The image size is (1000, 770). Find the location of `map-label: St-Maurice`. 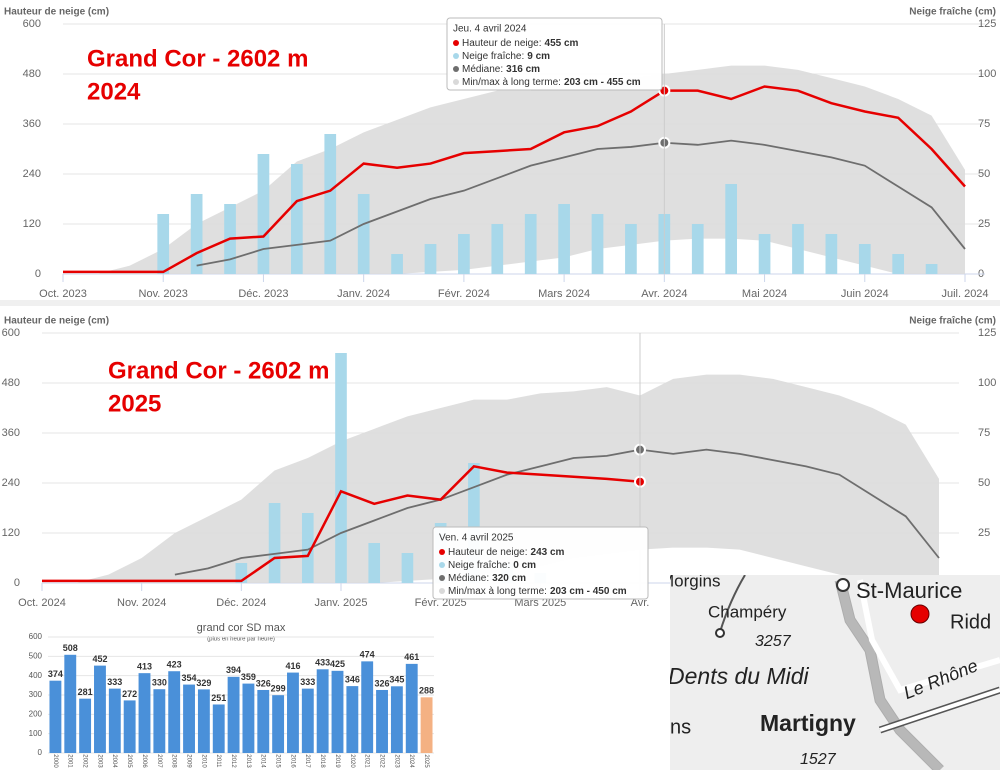

map-label: St-Maurice is located at coordinates (909, 590).